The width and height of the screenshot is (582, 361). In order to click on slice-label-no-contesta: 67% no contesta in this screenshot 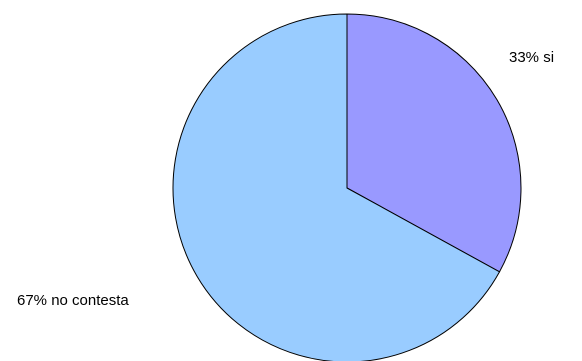, I will do `click(73, 300)`.